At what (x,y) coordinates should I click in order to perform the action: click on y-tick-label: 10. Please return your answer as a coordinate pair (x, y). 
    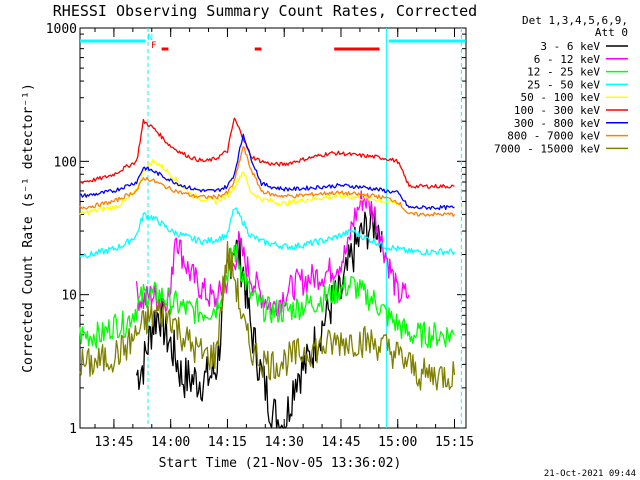
    Looking at the image, I should click on (69, 296).